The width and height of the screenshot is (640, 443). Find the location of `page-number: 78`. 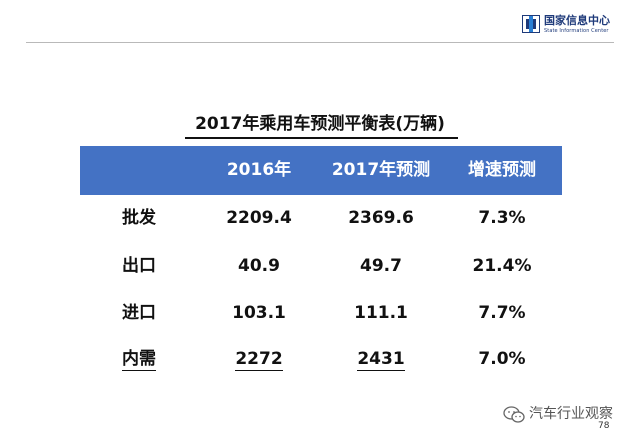

page-number: 78 is located at coordinates (604, 426).